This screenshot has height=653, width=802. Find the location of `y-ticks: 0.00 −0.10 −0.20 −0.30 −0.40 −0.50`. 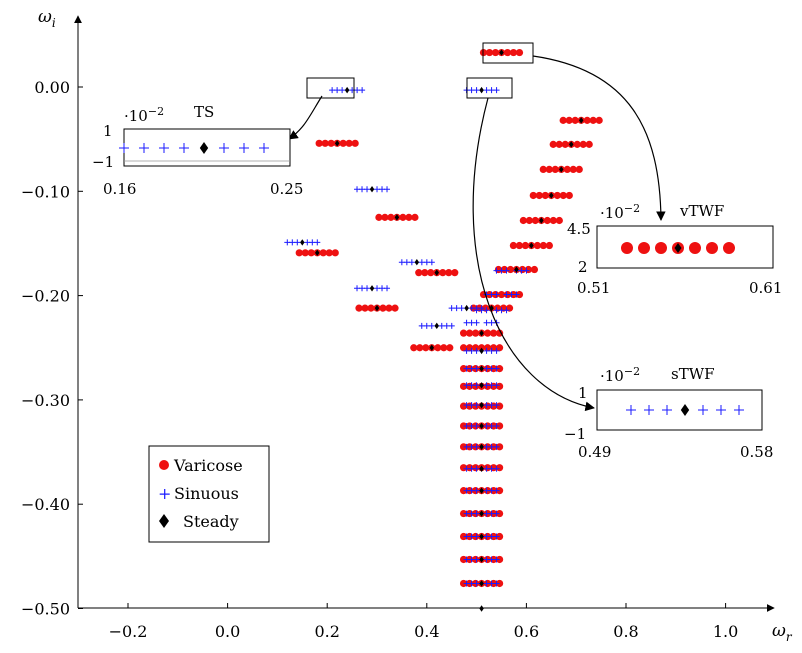

y-ticks: 0.00 −0.10 −0.20 −0.30 −0.40 −0.50 is located at coordinates (52, 348).